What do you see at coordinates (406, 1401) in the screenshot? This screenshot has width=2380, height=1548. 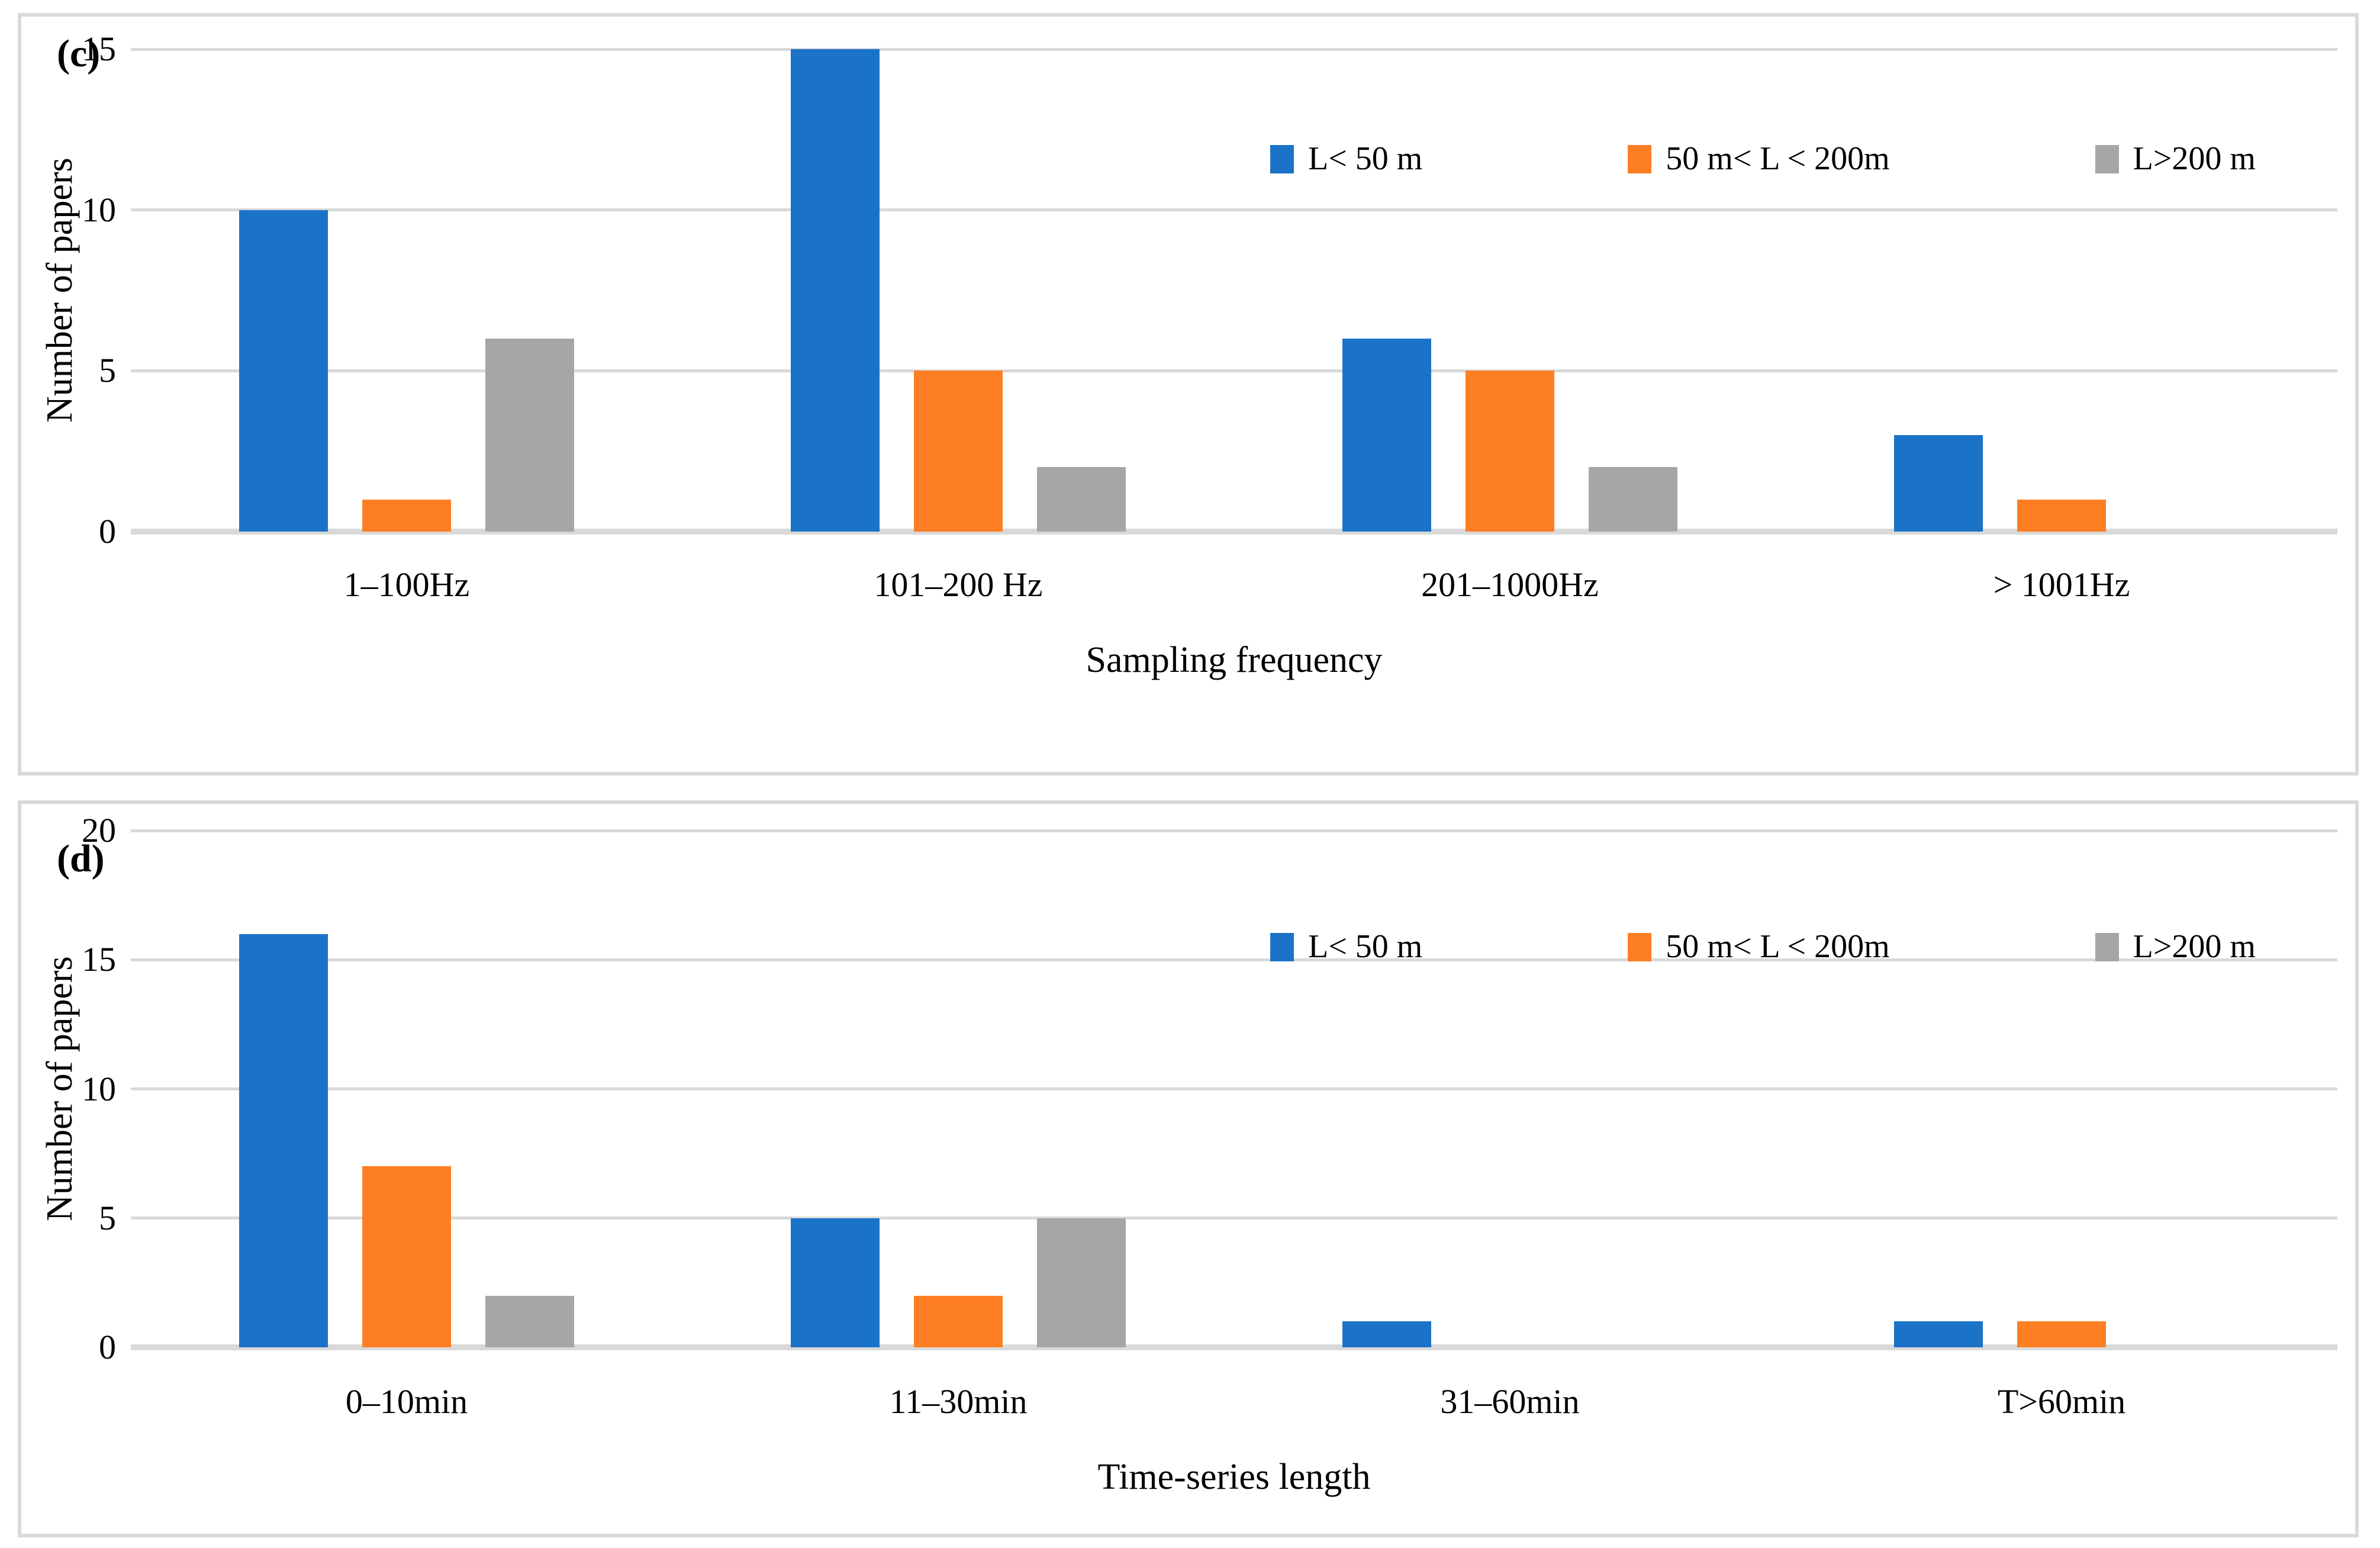 I see `x-tick-label-1: 0–10min` at bounding box center [406, 1401].